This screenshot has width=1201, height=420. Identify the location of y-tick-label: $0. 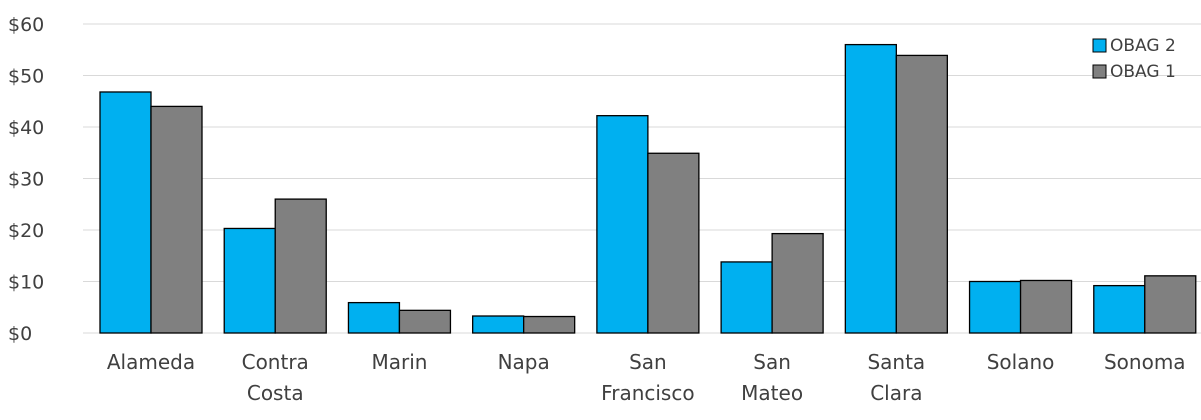
(20, 334).